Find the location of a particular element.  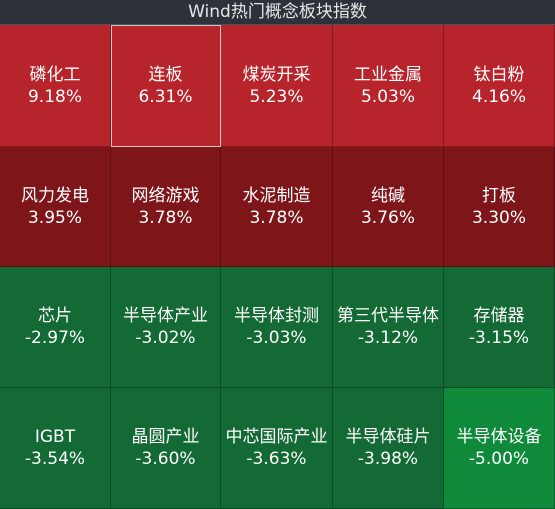

sector-name: 网络游戏 is located at coordinates (165, 195).